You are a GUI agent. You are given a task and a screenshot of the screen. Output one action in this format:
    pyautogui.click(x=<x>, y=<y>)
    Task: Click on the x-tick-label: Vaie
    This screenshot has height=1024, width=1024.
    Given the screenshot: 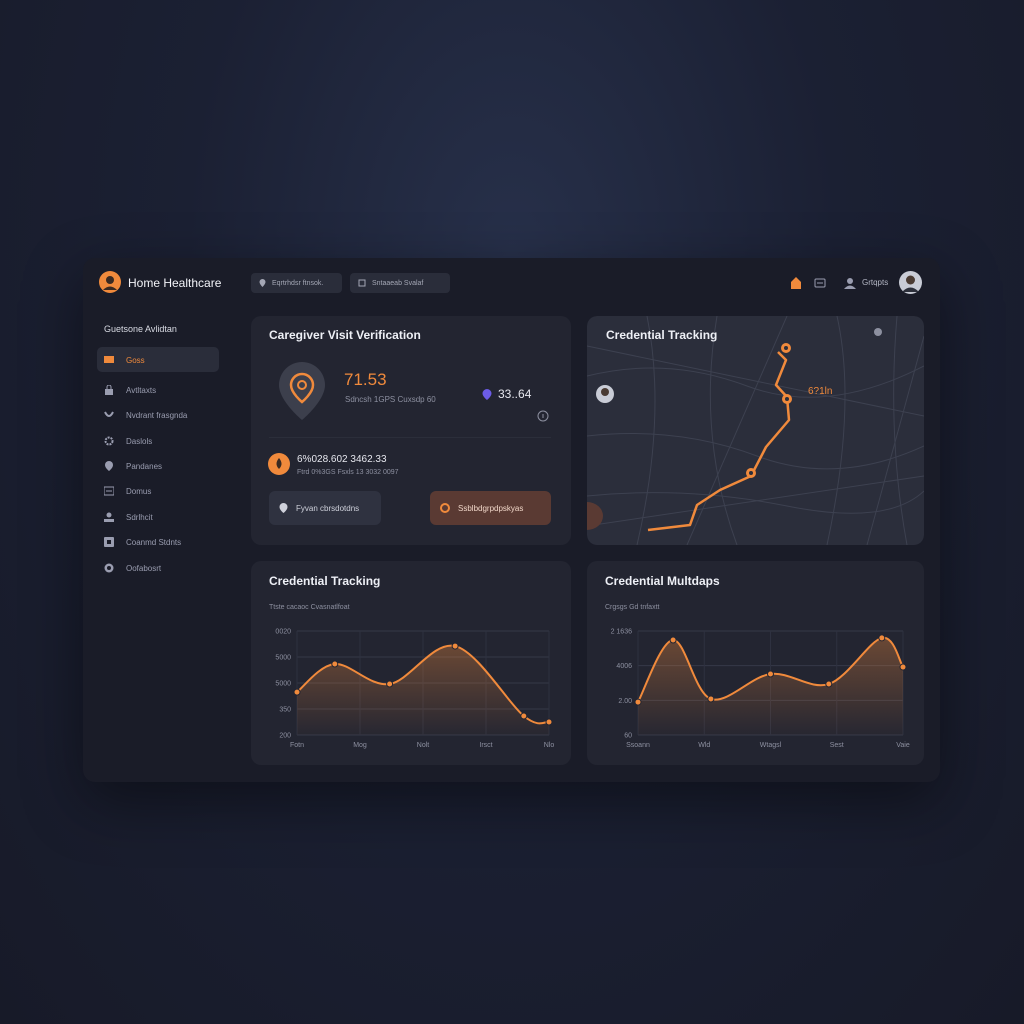 What is the action you would take?
    pyautogui.click(x=903, y=745)
    